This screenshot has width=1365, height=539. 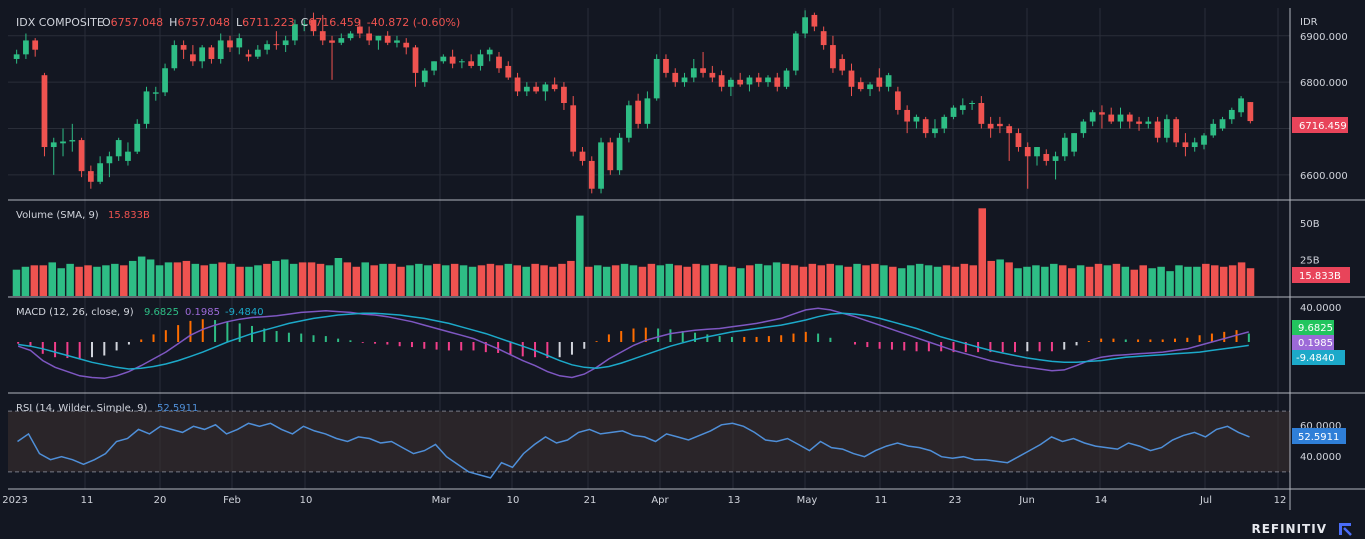 I want to click on macd-signal-line, so click(x=633, y=341).